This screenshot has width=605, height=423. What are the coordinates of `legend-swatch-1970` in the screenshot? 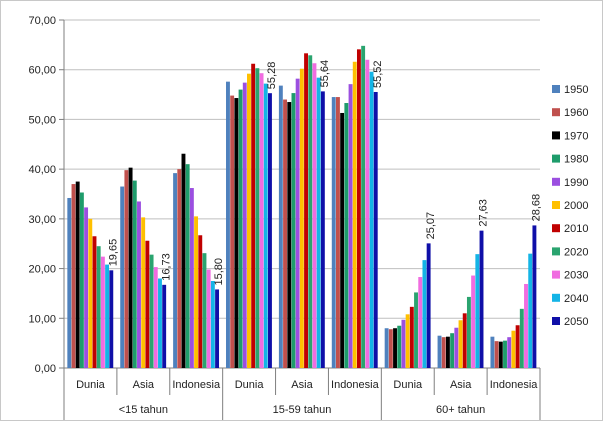 It's located at (556, 135).